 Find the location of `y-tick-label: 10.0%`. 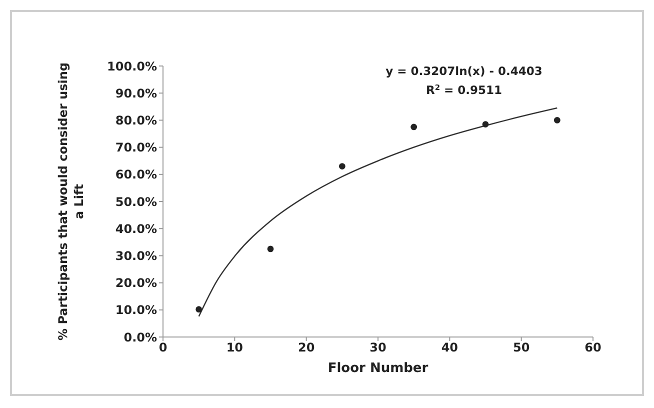

y-tick-label: 10.0% is located at coordinates (136, 310).